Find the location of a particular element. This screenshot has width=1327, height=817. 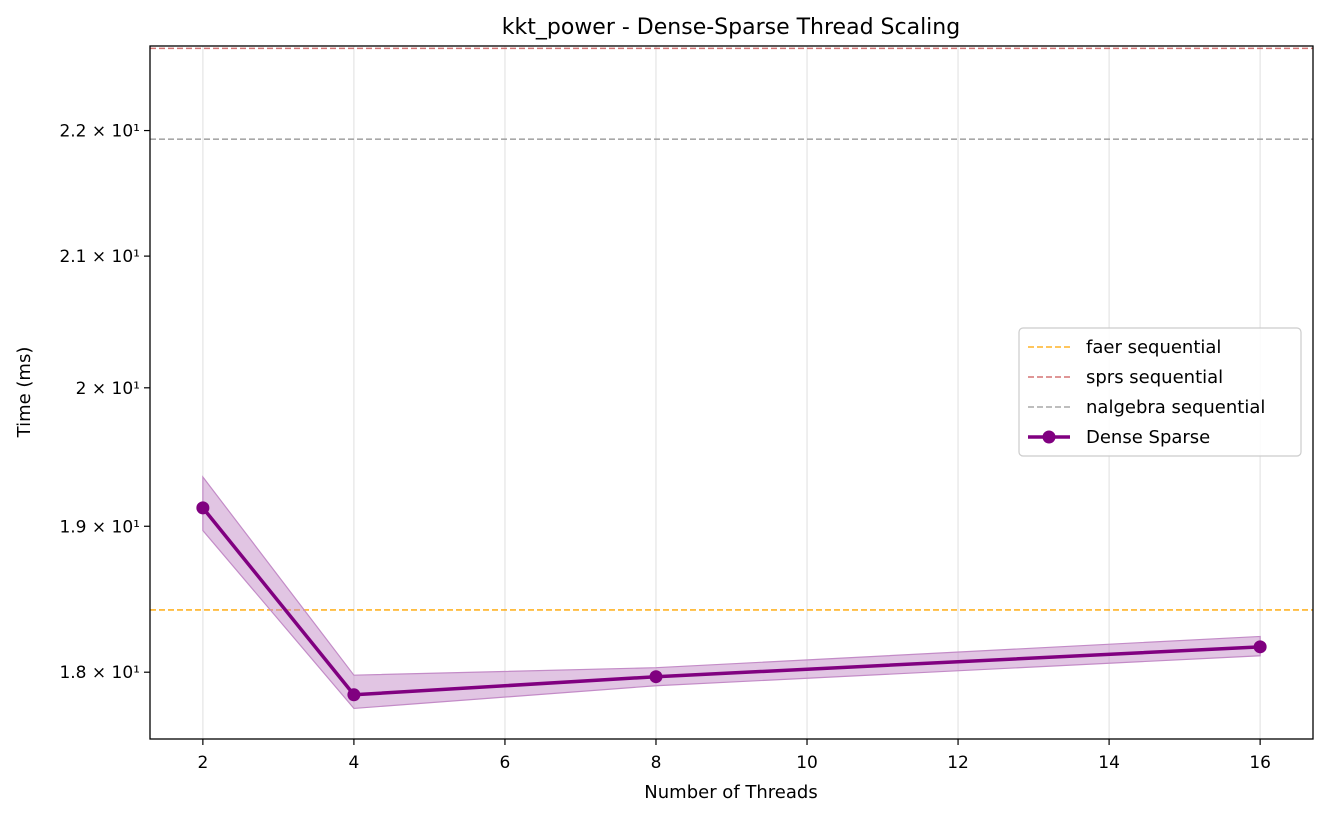

legend-label: Dense Sparse is located at coordinates (1148, 437).